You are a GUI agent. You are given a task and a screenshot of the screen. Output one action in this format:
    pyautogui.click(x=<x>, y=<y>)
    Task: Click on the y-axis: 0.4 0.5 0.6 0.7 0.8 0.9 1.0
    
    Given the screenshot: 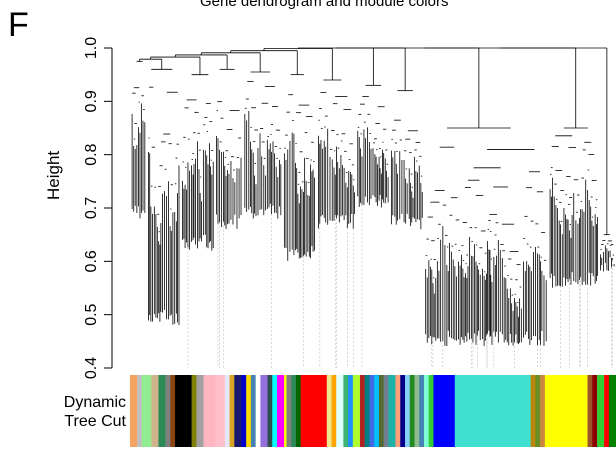 What is the action you would take?
    pyautogui.click(x=98, y=208)
    